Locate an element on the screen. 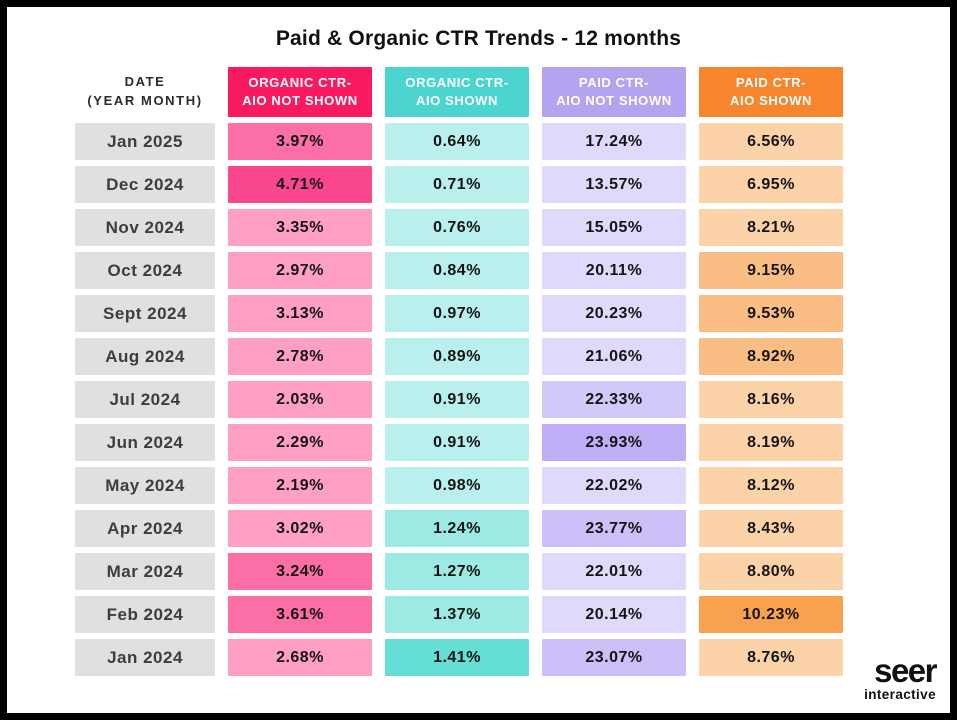 The image size is (957, 720). date-header-line2: (YEAR MONTH) is located at coordinates (145, 100).